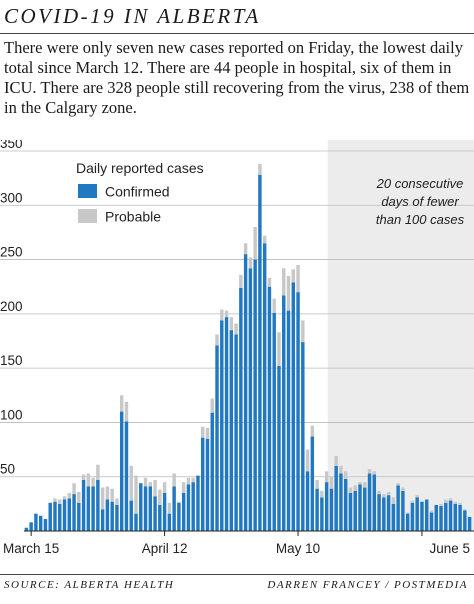  What do you see at coordinates (87, 191) in the screenshot?
I see `legend-swatch-confirmed` at bounding box center [87, 191].